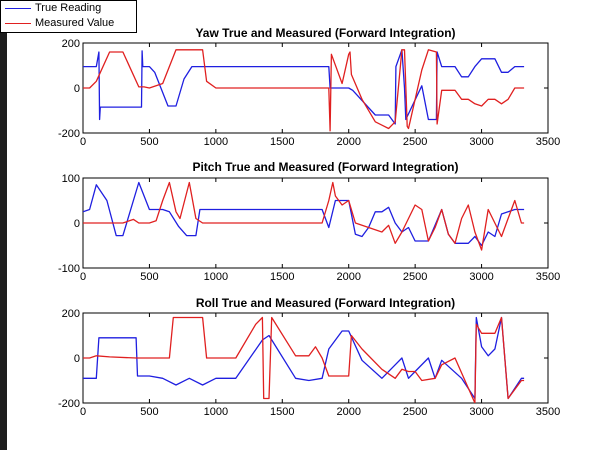 This screenshot has height=450, width=605. Describe the element at coordinates (77, 89) in the screenshot. I see `yaw-ytick-label: 0` at that location.